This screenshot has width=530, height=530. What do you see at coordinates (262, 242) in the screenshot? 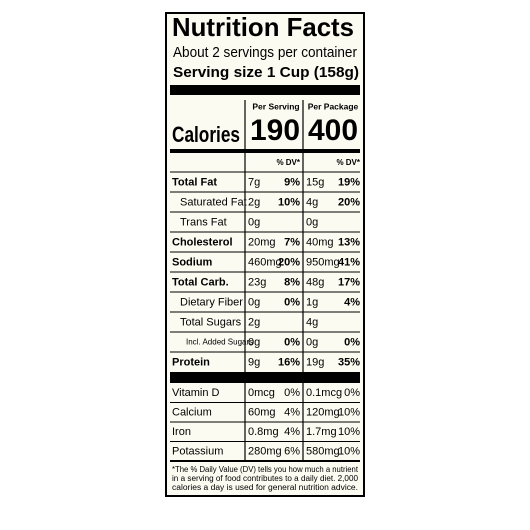
I see `amount: 20mg` at bounding box center [262, 242].